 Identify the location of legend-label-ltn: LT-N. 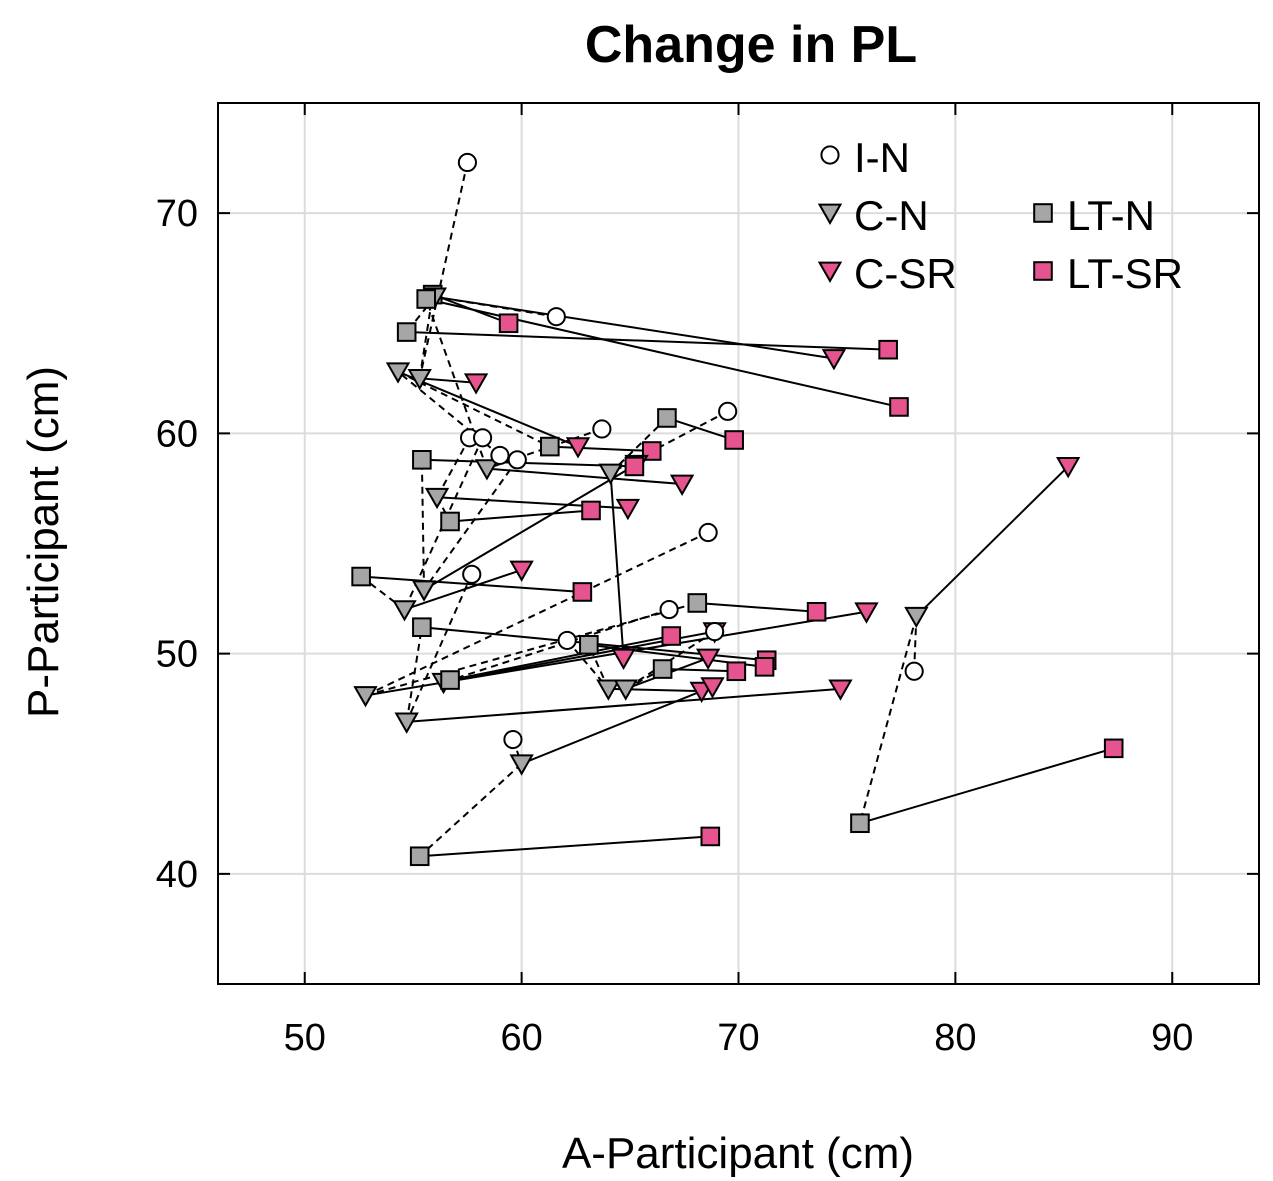
(1111, 215).